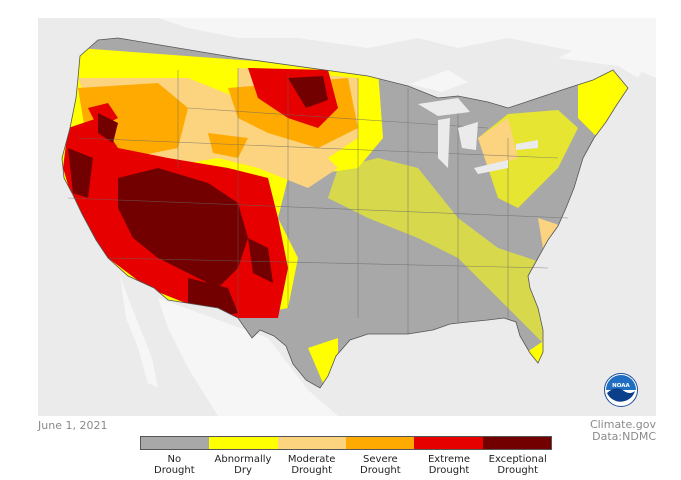  Describe the element at coordinates (380, 465) in the screenshot. I see `legend-label-3: Severe Drought` at that location.